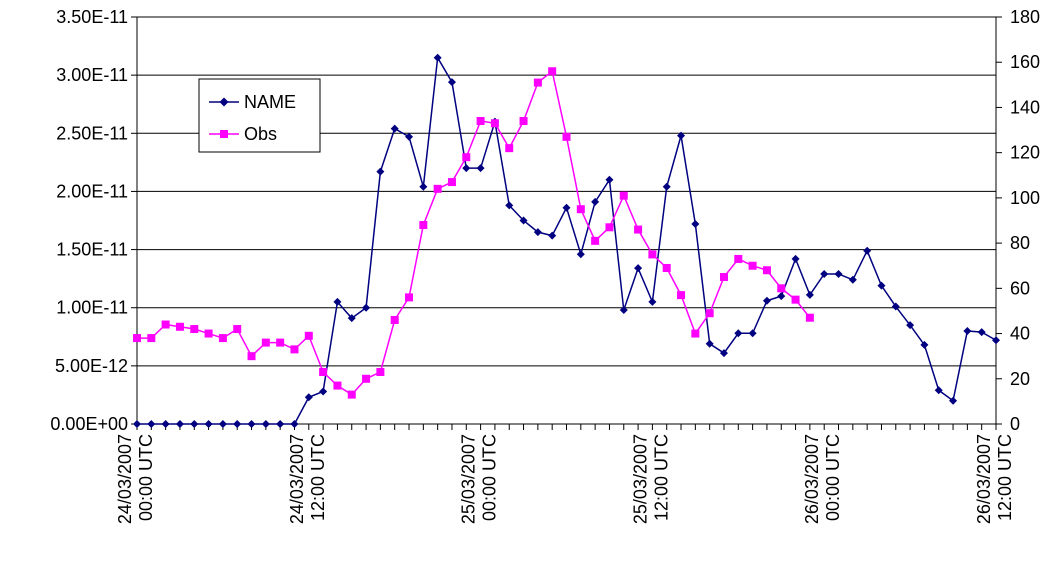 The width and height of the screenshot is (1062, 569). What do you see at coordinates (92, 75) in the screenshot?
I see `y-left-tick-label: 3.00E-11` at bounding box center [92, 75].